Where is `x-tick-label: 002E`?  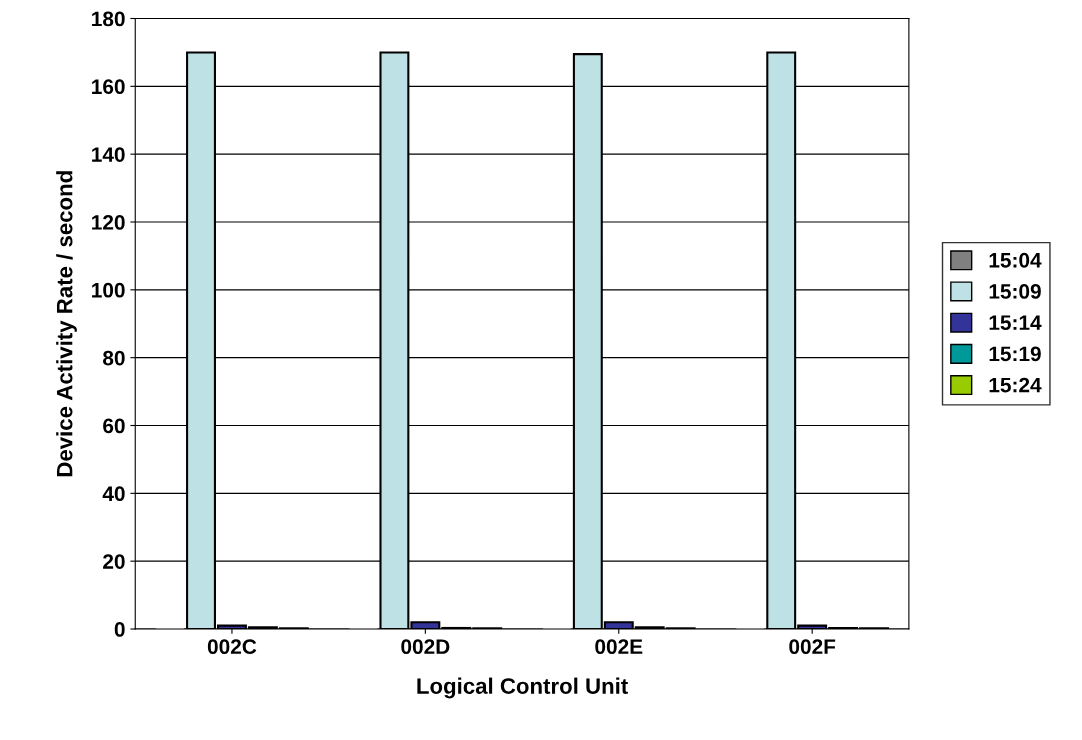
x-tick-label: 002E is located at coordinates (619, 647).